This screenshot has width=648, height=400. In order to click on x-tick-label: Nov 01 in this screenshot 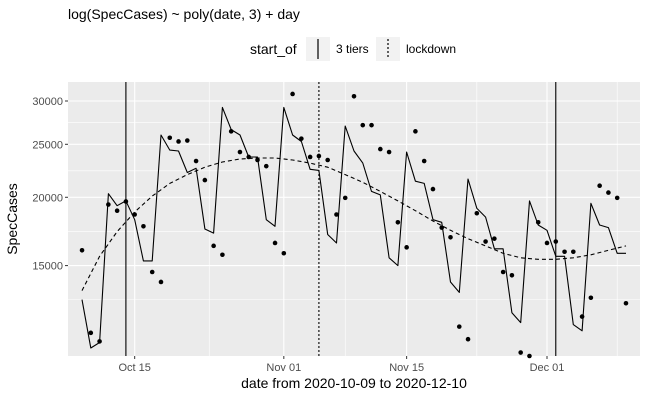, I will do `click(283, 368)`.